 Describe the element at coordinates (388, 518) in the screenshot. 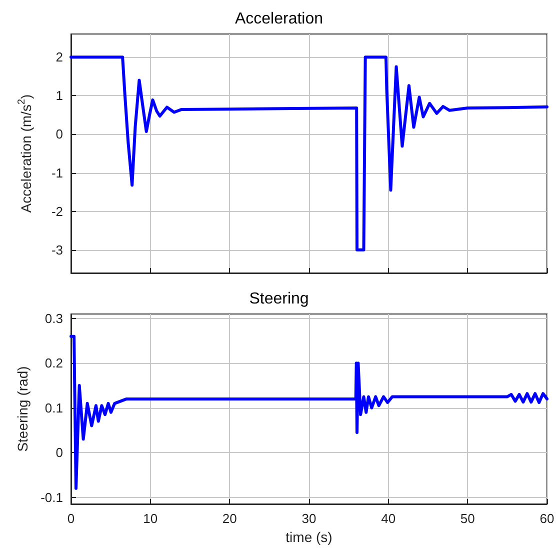

I see `x-tick-label: 40` at that location.